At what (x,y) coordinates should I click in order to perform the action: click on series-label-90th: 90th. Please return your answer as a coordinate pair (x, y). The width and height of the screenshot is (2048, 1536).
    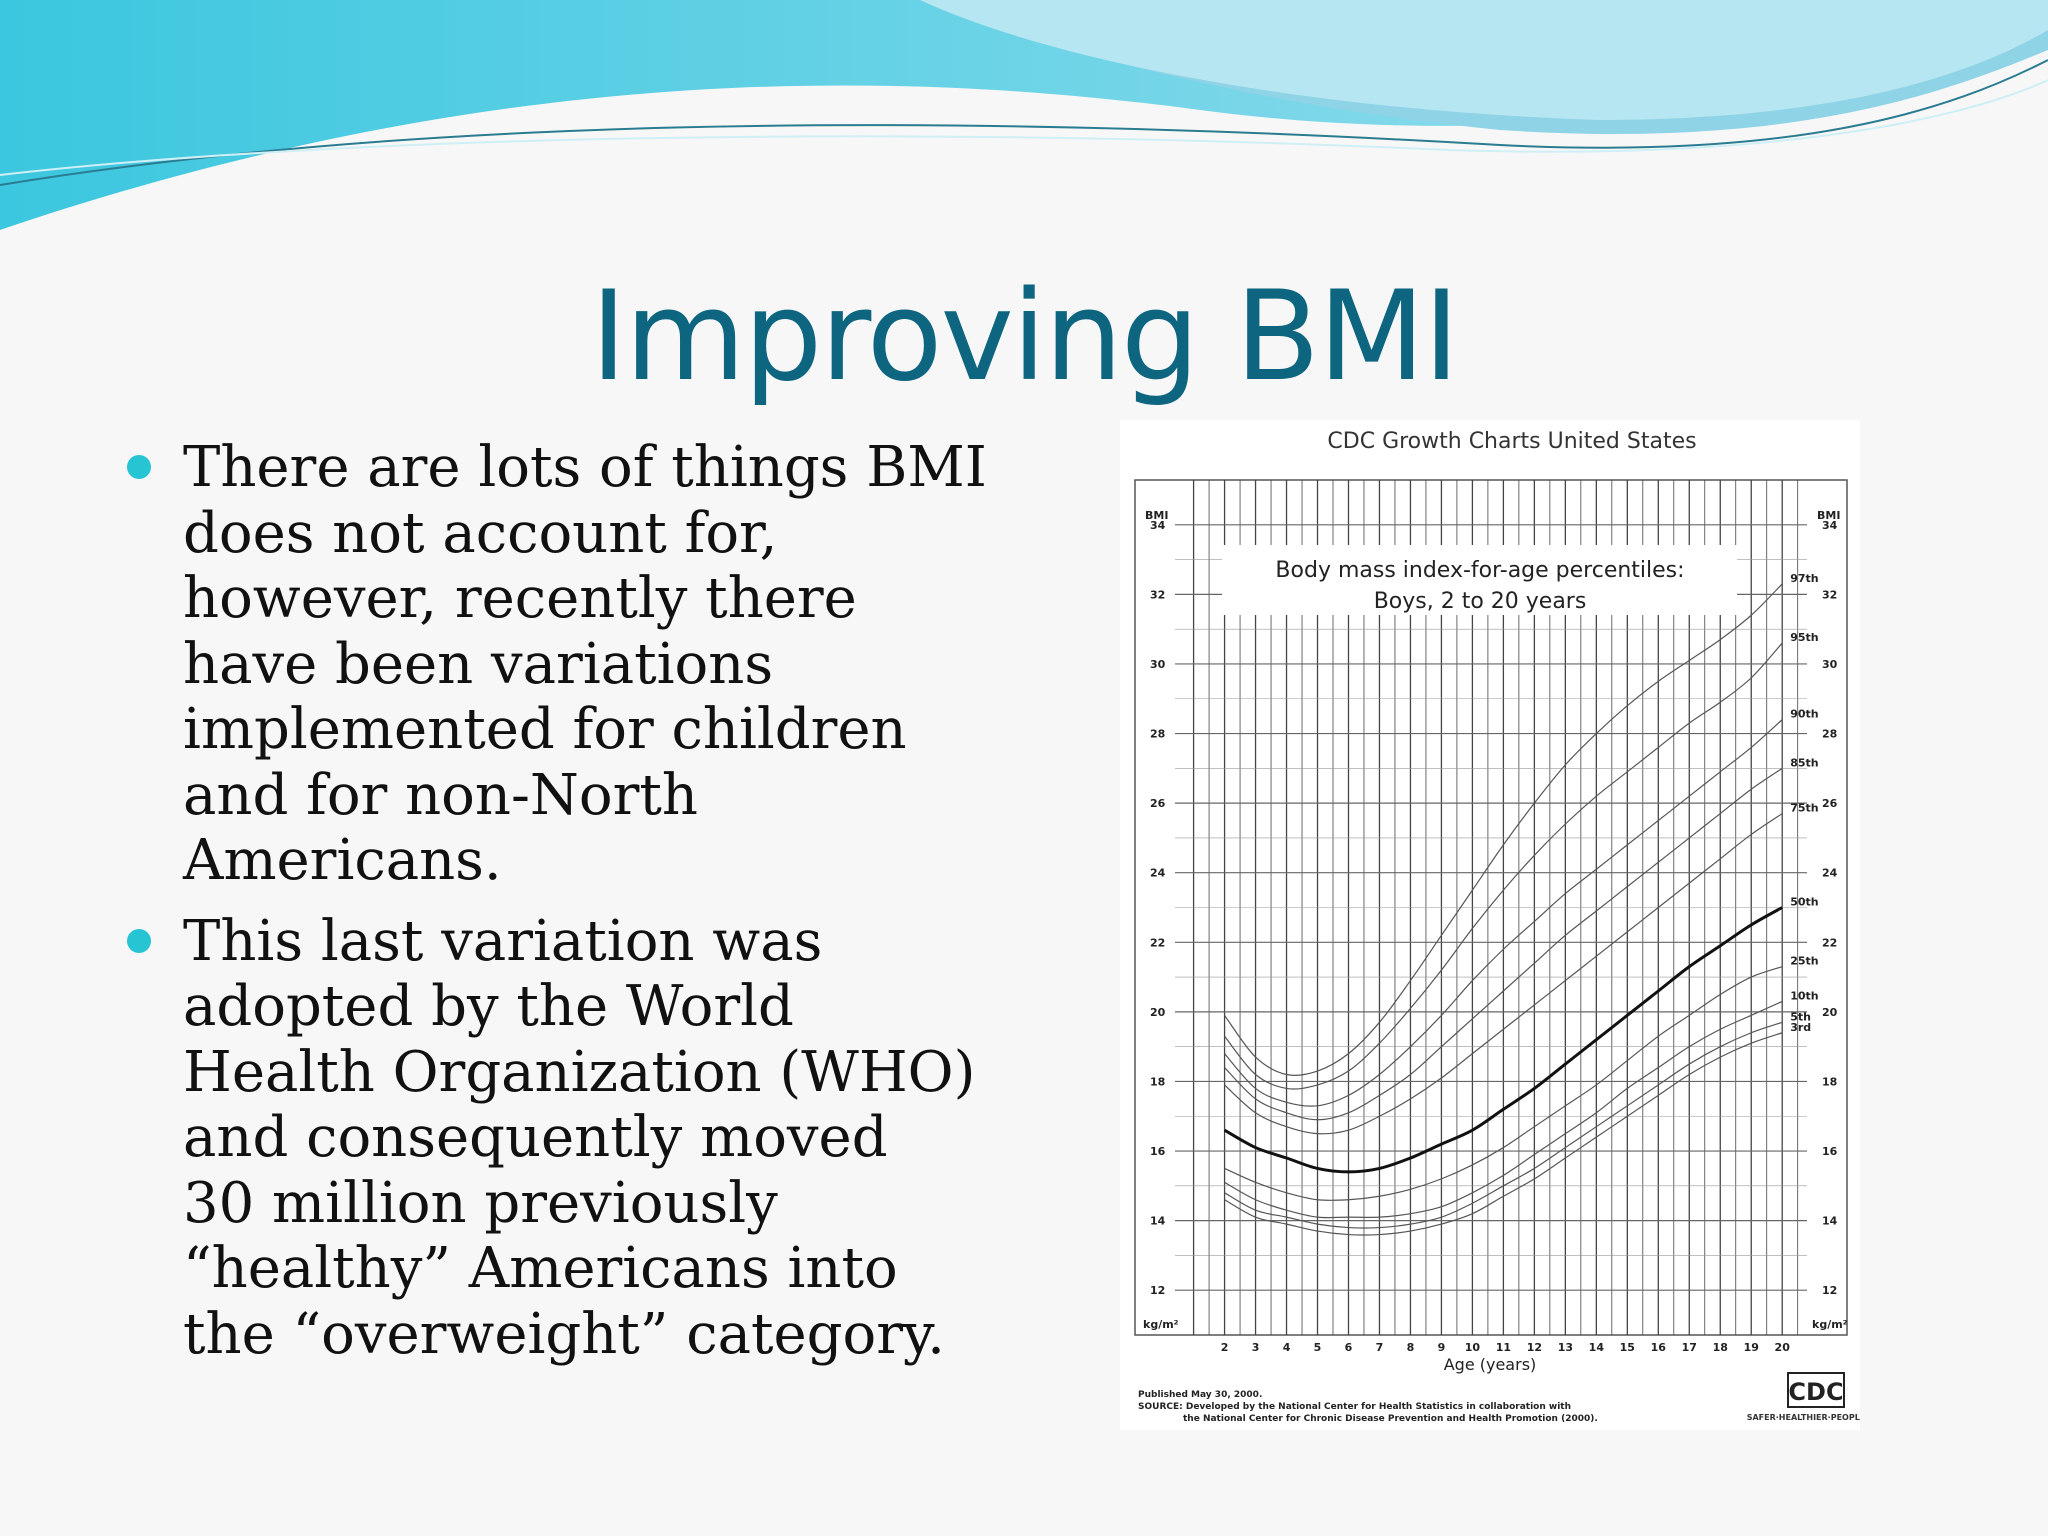
    Looking at the image, I should click on (1804, 714).